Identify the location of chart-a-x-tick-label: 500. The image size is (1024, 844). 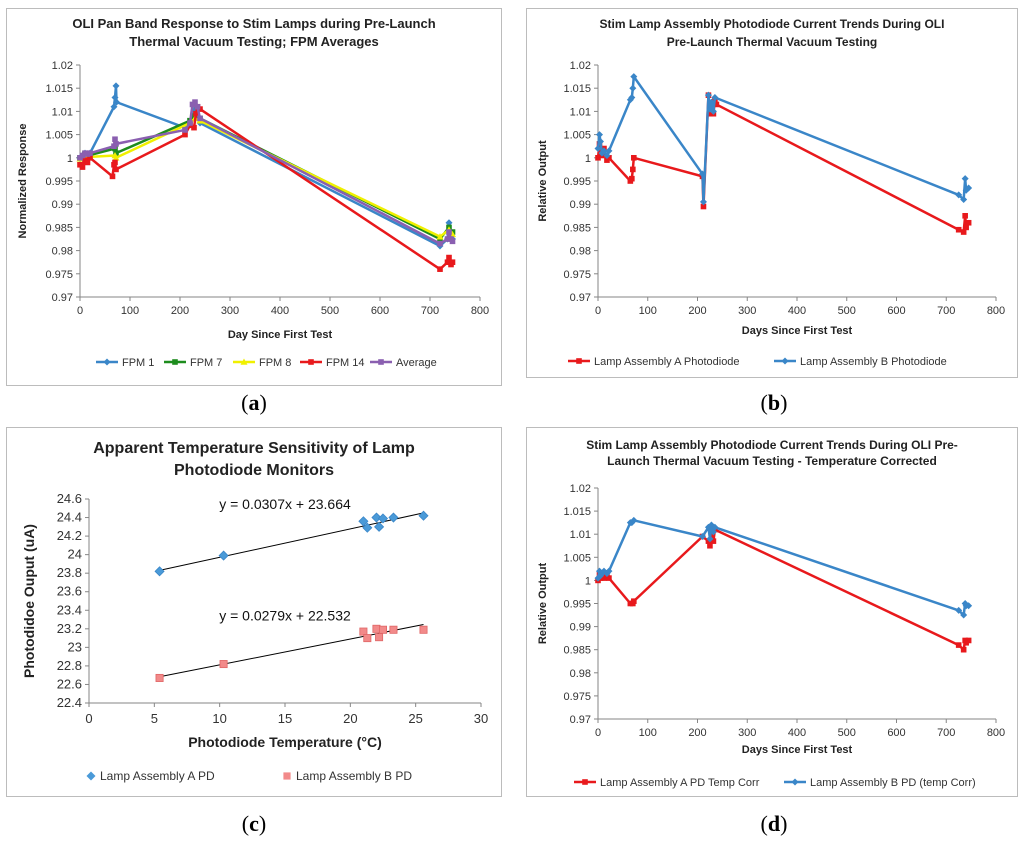
(330, 311).